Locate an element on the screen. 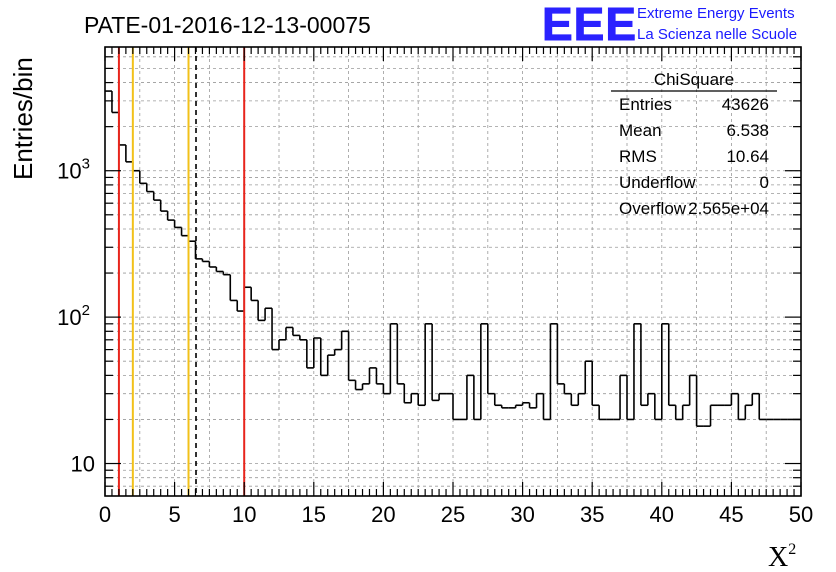 This screenshot has height=572, width=836. stats-row-label: Overflow is located at coordinates (653, 208).